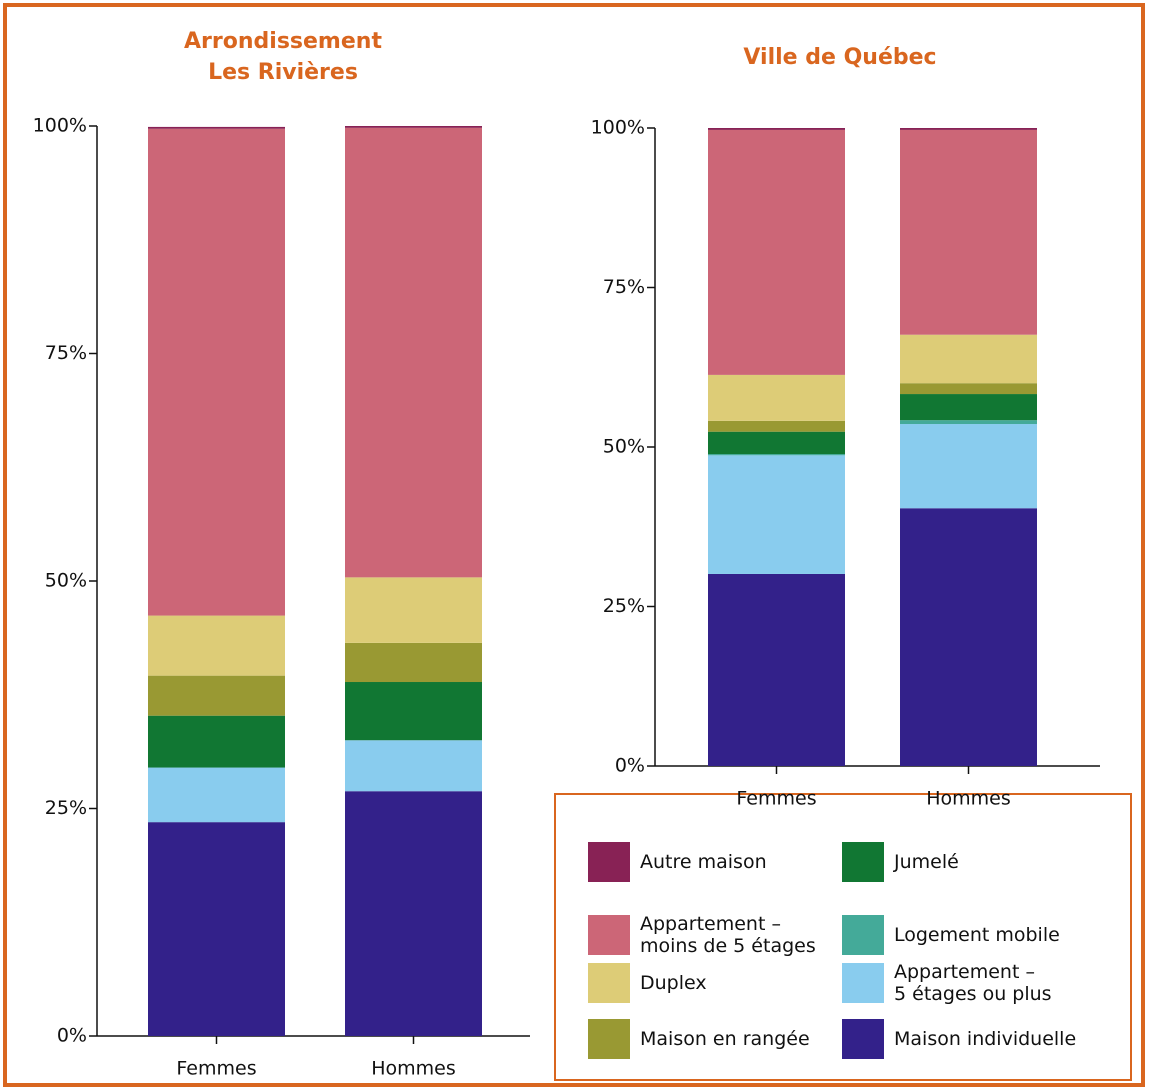  I want to click on legend-label: Logement mobile, so click(977, 935).